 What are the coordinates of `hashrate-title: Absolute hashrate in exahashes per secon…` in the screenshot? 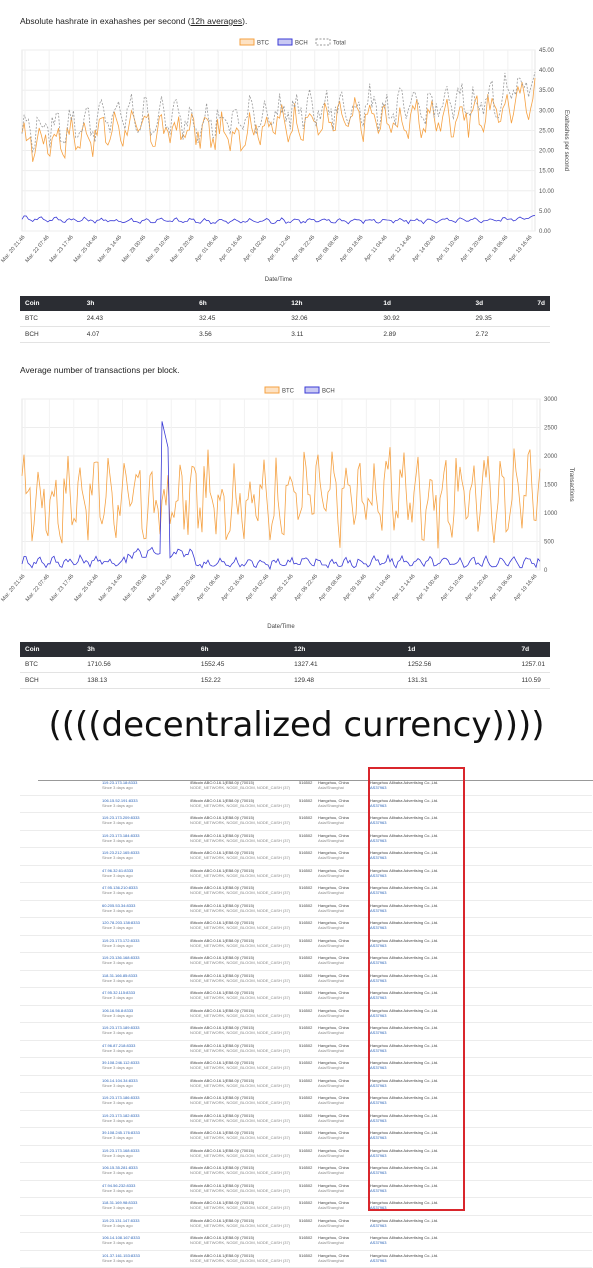 It's located at (133, 21).